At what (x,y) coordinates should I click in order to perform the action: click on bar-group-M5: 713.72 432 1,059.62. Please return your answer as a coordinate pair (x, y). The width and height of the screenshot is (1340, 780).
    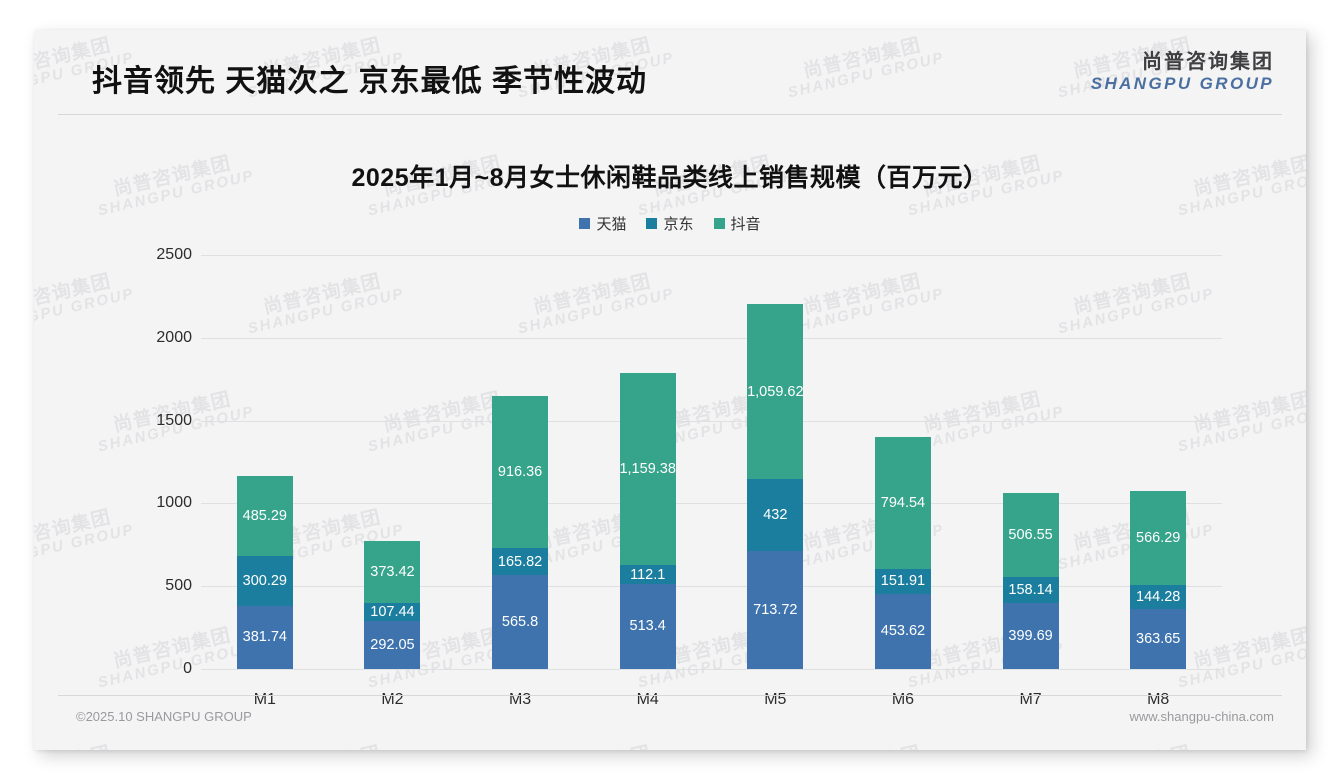
    Looking at the image, I should click on (775, 462).